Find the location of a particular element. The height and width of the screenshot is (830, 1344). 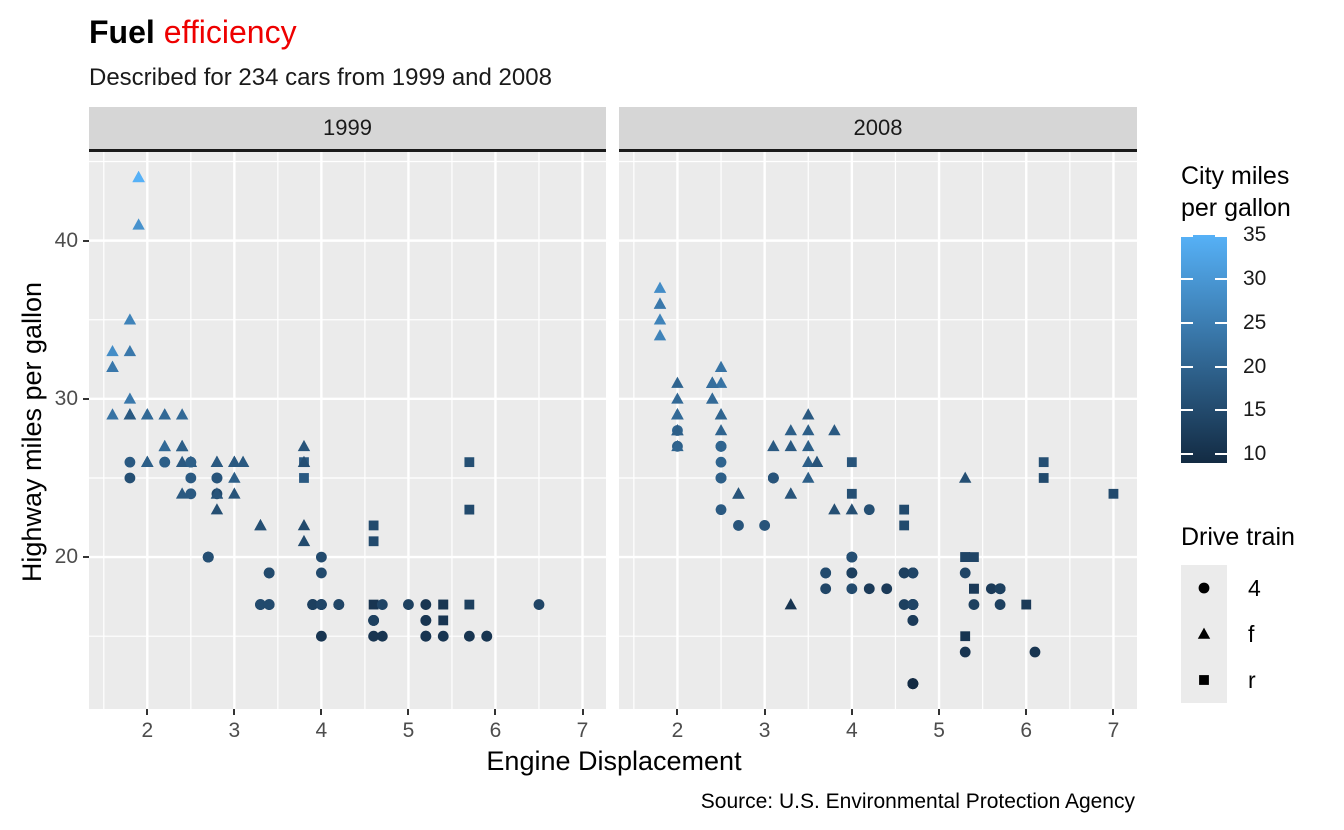

title-main: Fuel is located at coordinates (122, 32).